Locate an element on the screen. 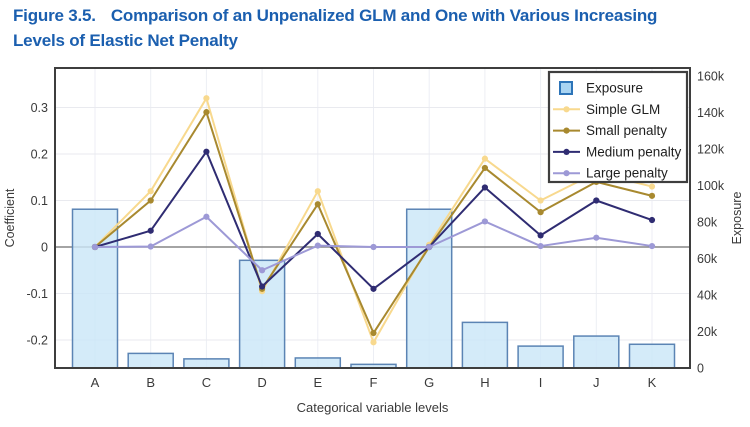 The height and width of the screenshot is (427, 750). x-axis-title: Categorical variable levels is located at coordinates (373, 407).